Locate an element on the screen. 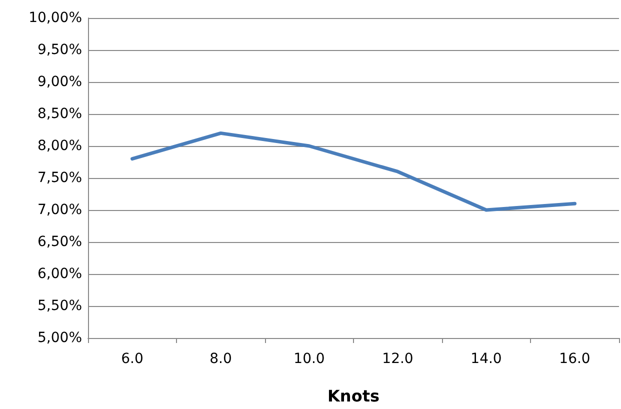 The height and width of the screenshot is (409, 621). y-tick-label: 10,00% is located at coordinates (55, 18).